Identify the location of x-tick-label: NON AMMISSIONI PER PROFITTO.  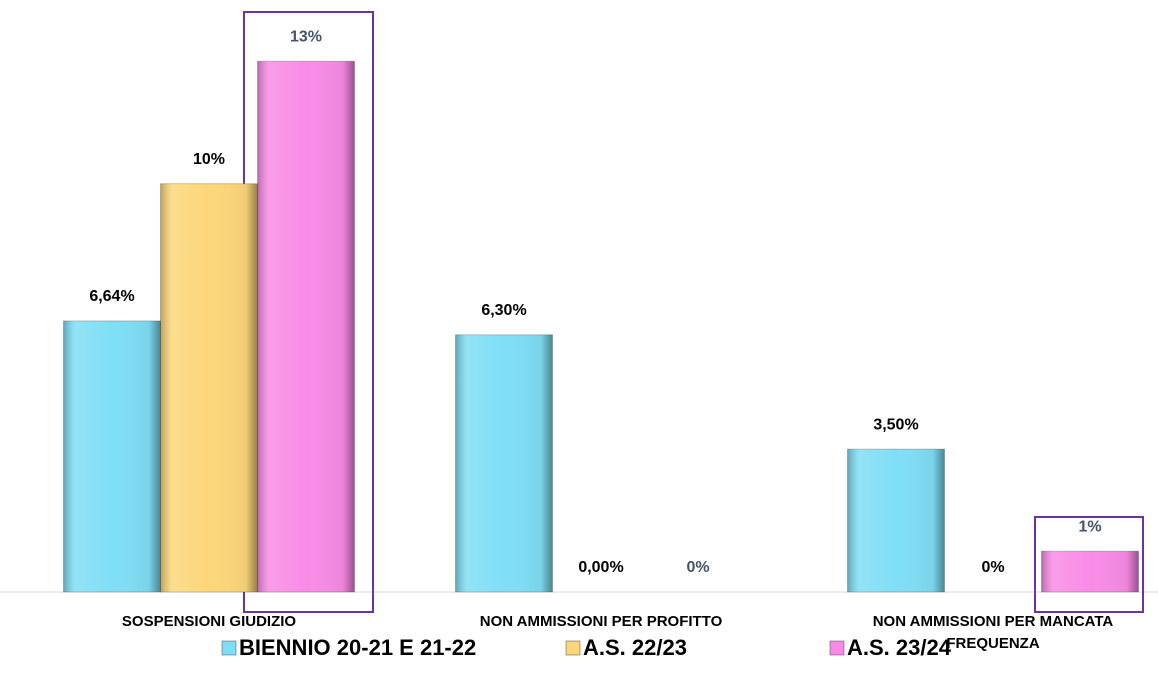
(601, 621).